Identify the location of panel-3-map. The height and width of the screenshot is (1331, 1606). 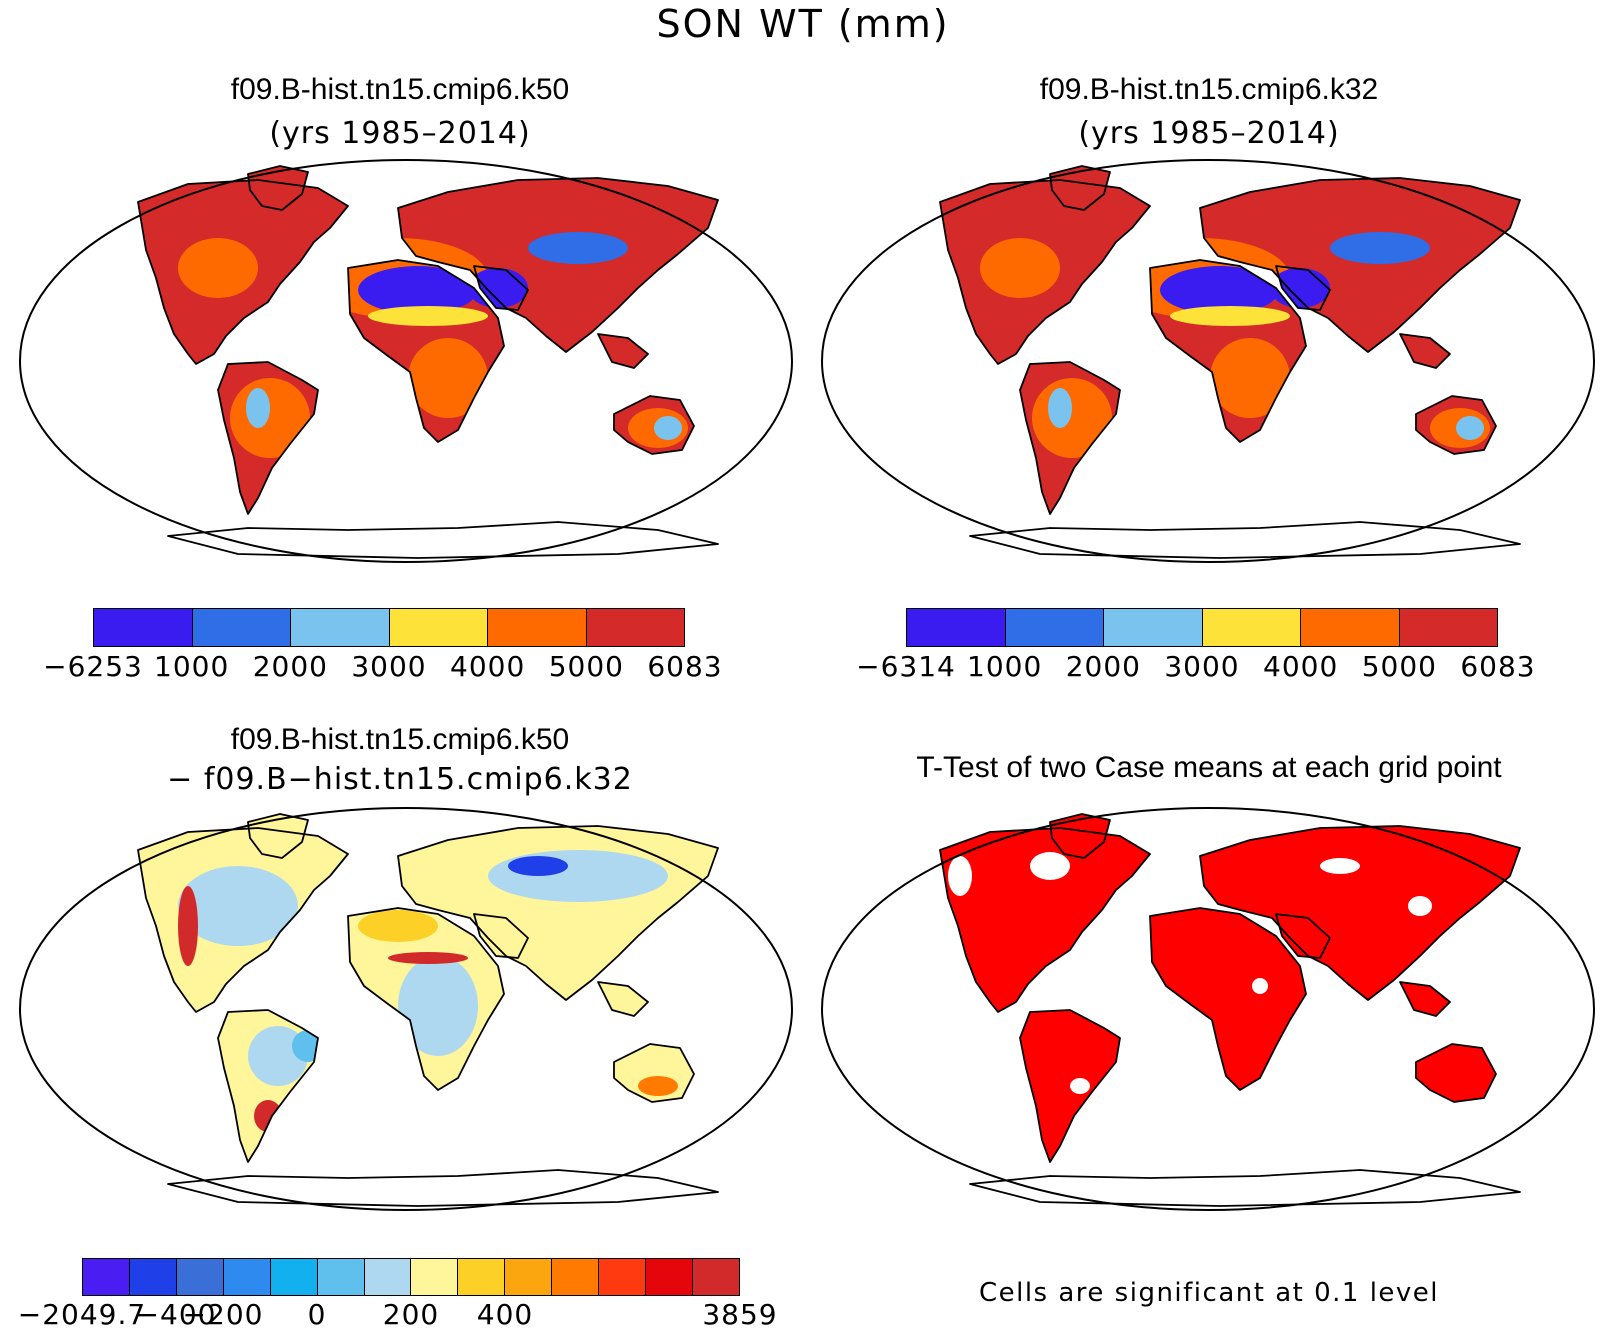
(406, 1009).